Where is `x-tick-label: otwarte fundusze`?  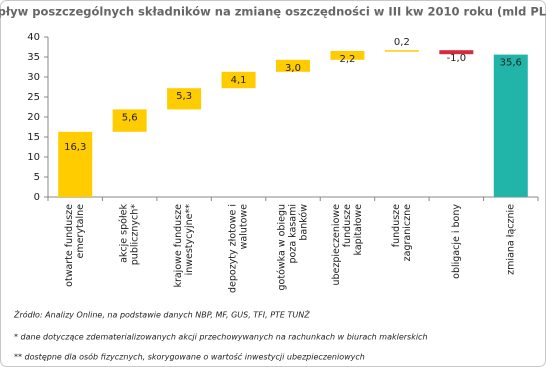
x-tick-label: otwarte fundusze is located at coordinates (69, 245).